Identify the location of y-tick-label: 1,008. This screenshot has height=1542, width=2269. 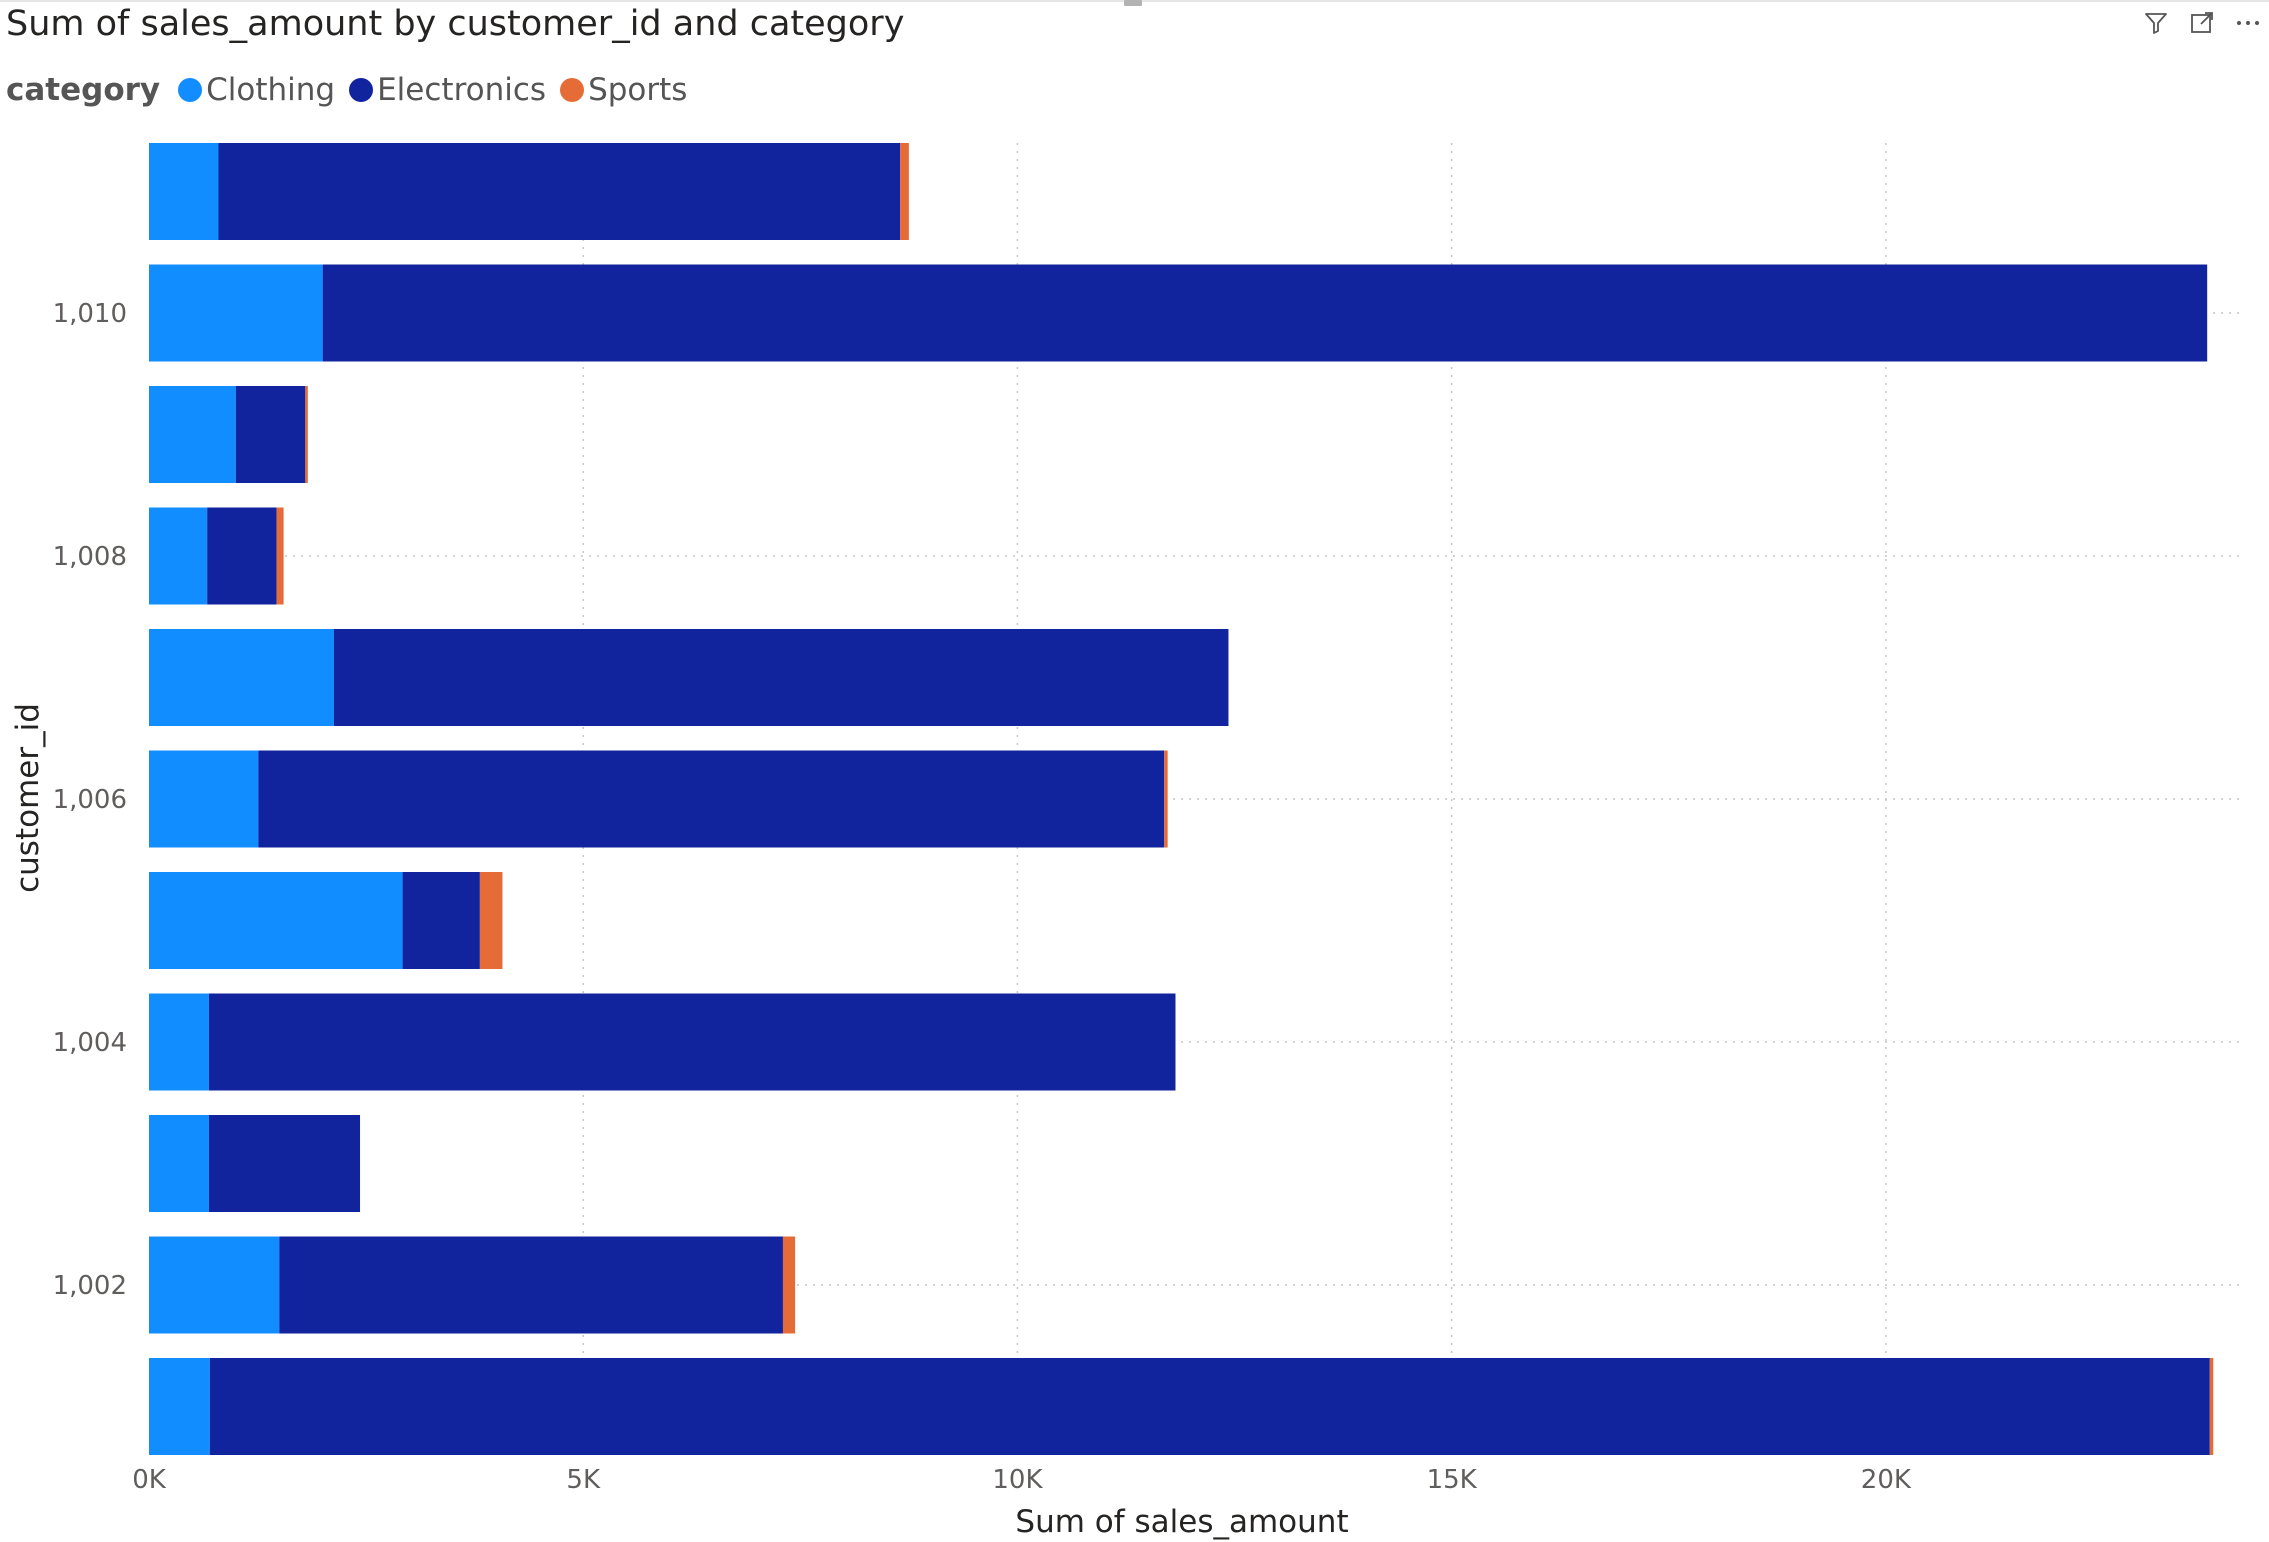
(90, 557).